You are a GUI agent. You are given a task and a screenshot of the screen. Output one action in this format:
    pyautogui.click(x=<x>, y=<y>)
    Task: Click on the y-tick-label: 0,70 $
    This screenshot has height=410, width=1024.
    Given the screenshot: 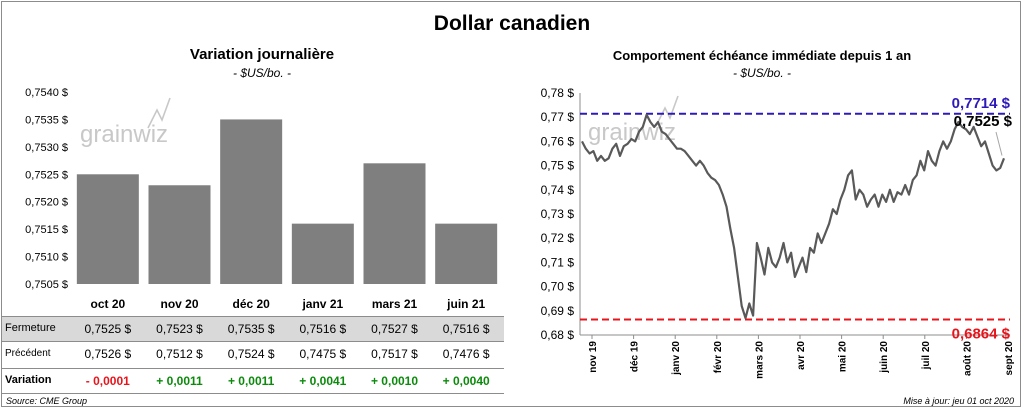 What is the action you would take?
    pyautogui.click(x=558, y=287)
    